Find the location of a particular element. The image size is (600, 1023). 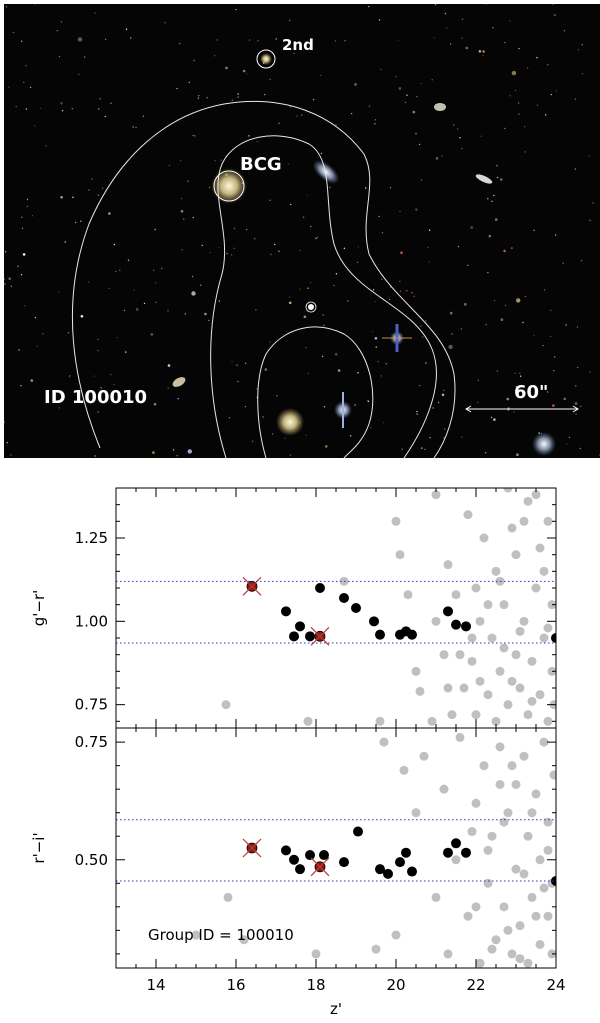

y-tick-label: 0.75 is located at coordinates (91, 742).